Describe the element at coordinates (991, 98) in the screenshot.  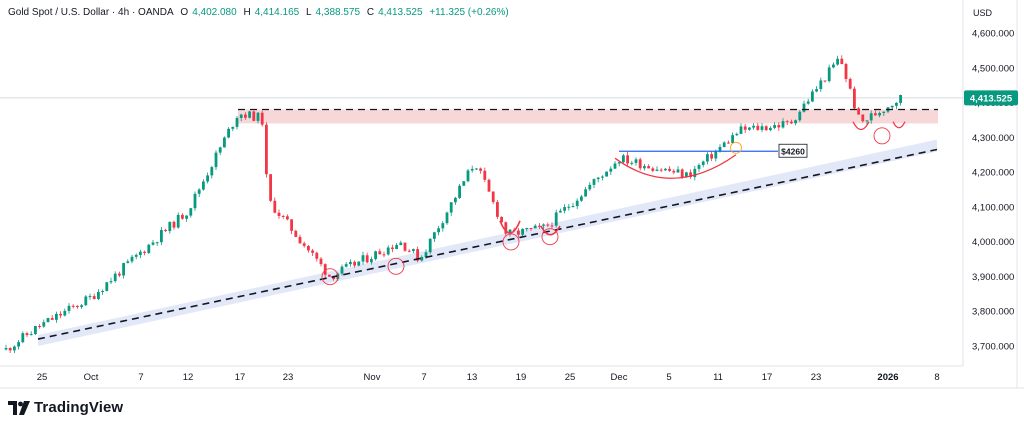
I see `last-price-tag` at that location.